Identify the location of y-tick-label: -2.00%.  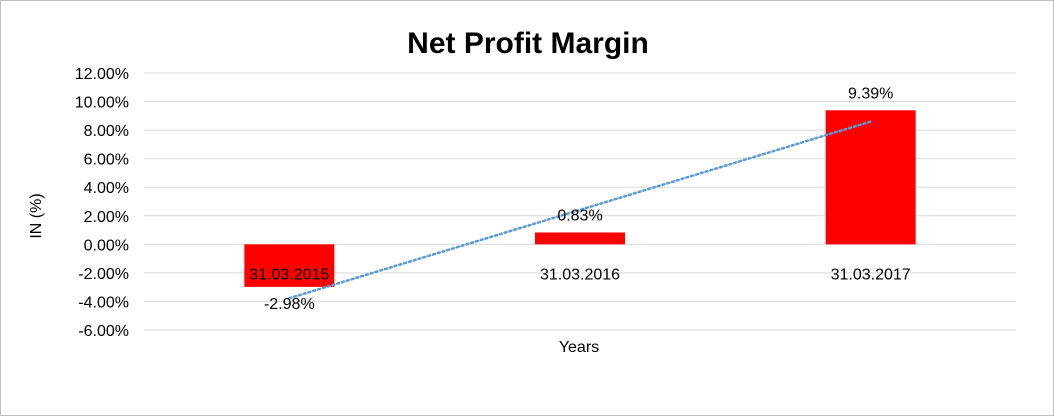
(103, 274).